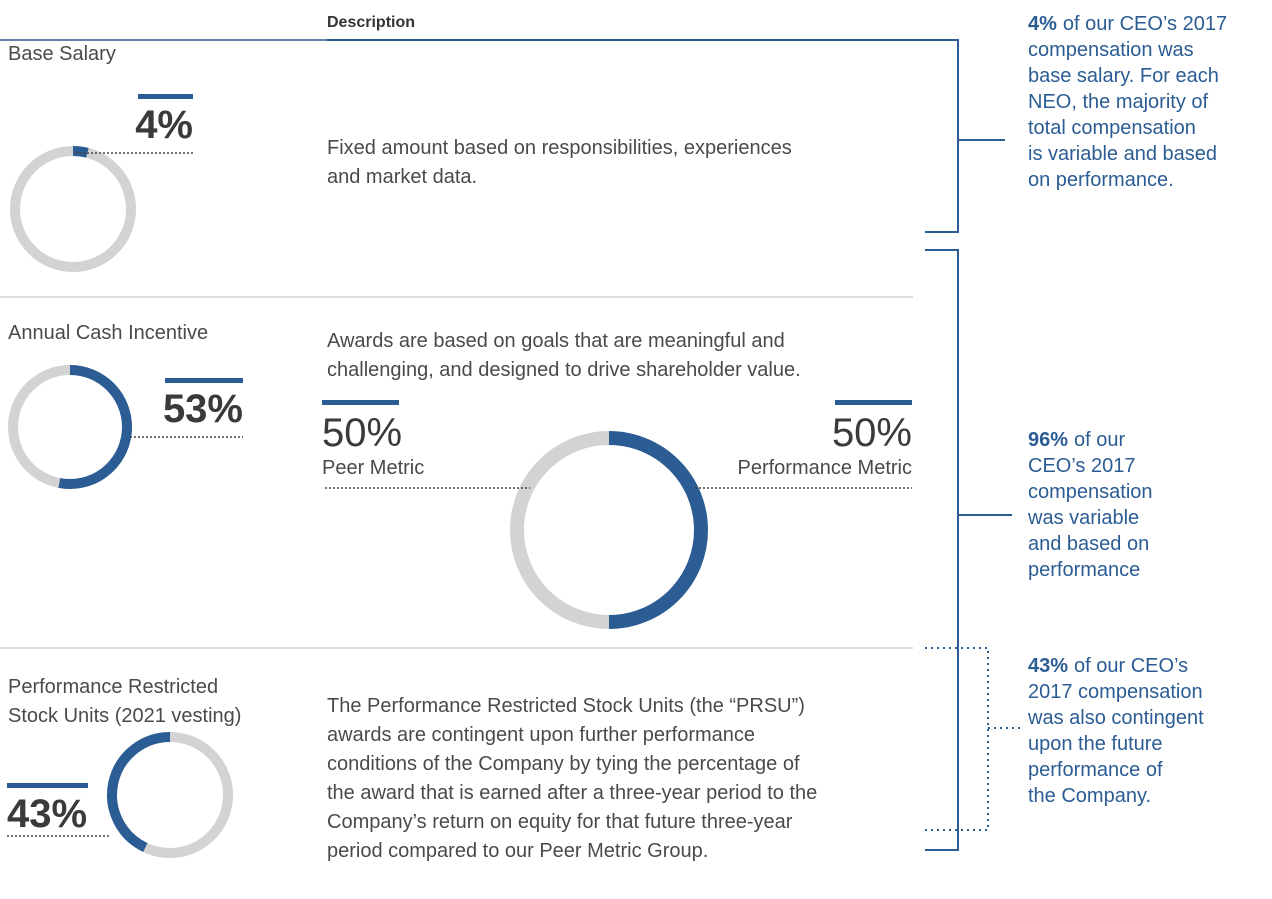  I want to click on note-line: on performance., so click(1101, 180).